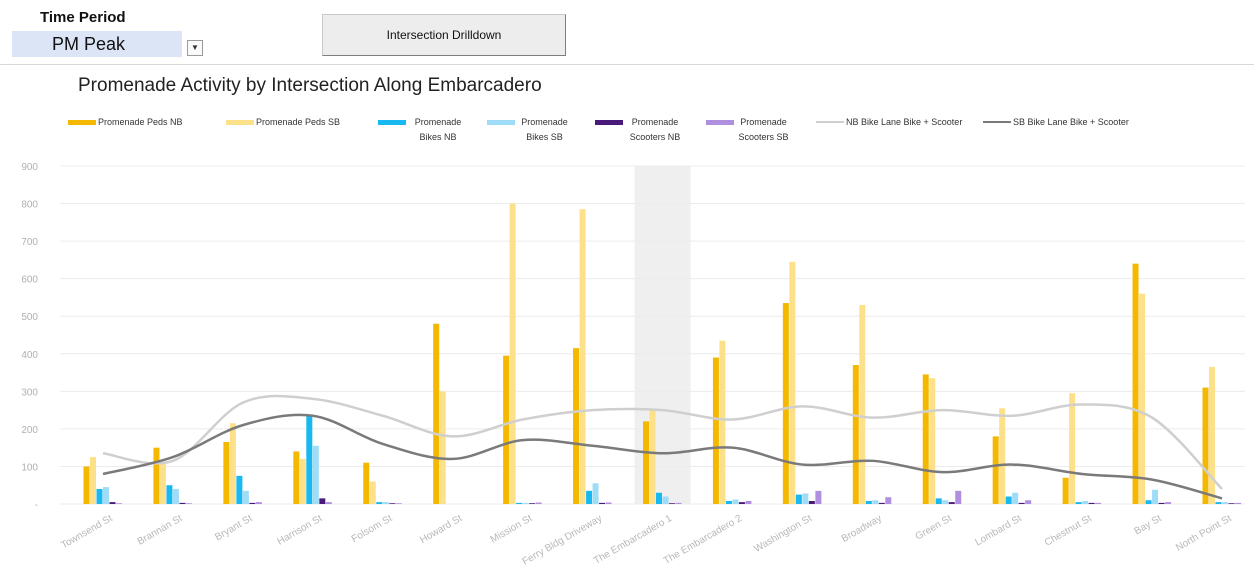  What do you see at coordinates (195, 48) in the screenshot?
I see `chevron-down-icon: ▼` at bounding box center [195, 48].